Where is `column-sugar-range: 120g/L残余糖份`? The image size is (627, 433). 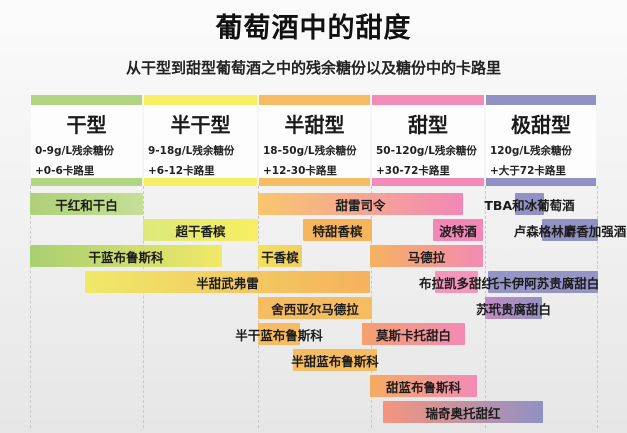
column-sugar-range: 120g/L残余糖份 is located at coordinates (531, 151).